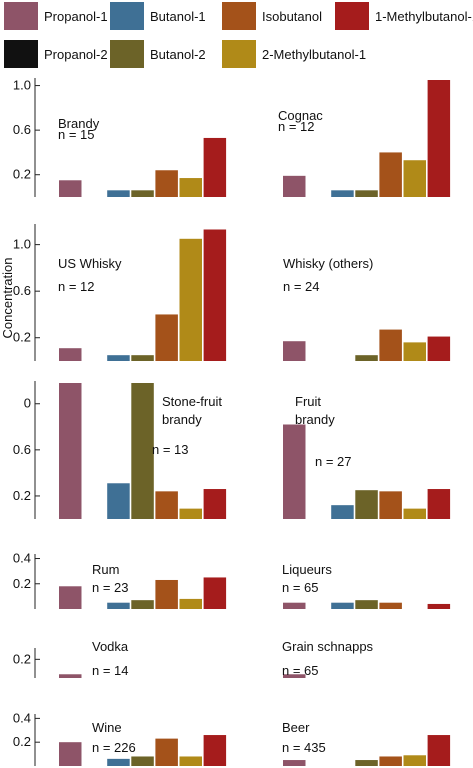 The image size is (473, 768). Describe the element at coordinates (27, 403) in the screenshot. I see `y-tick-label: 0` at that location.